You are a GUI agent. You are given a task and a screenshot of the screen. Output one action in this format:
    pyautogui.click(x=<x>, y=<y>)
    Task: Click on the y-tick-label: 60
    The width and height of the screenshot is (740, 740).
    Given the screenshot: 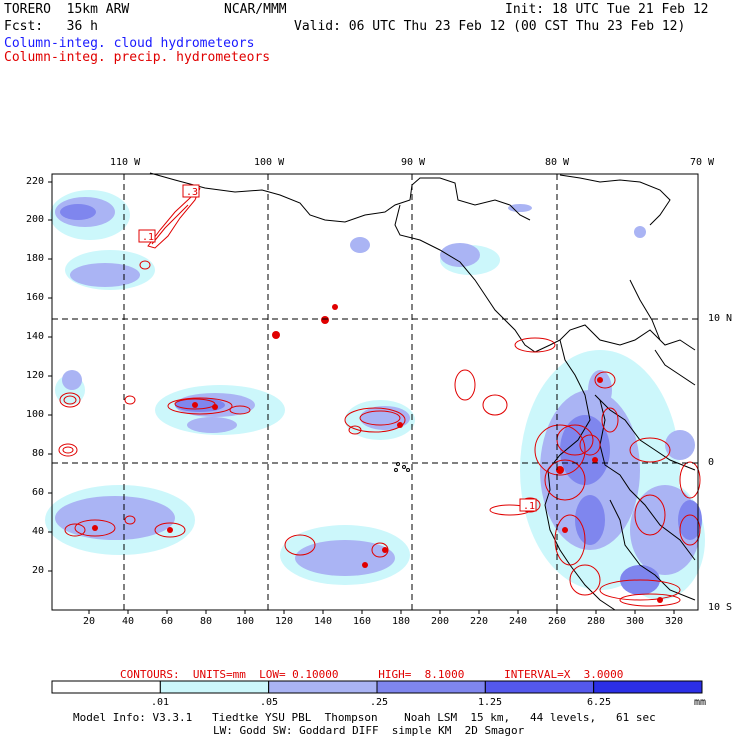 What is the action you would take?
    pyautogui.click(x=38, y=492)
    